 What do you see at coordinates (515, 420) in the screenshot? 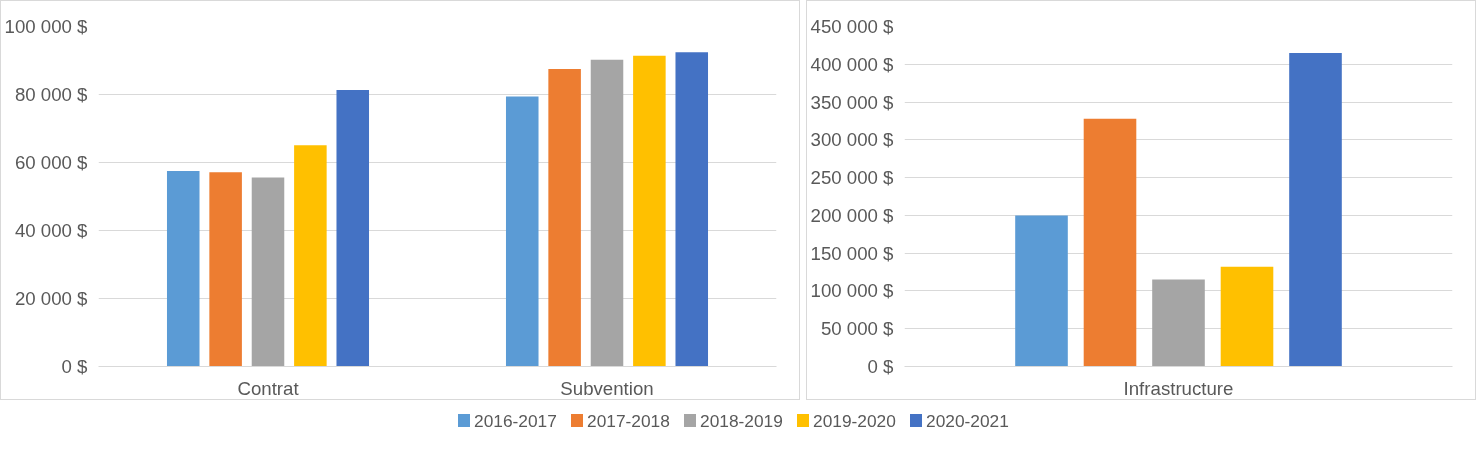
I see `legend-label: 2016-2017` at bounding box center [515, 420].